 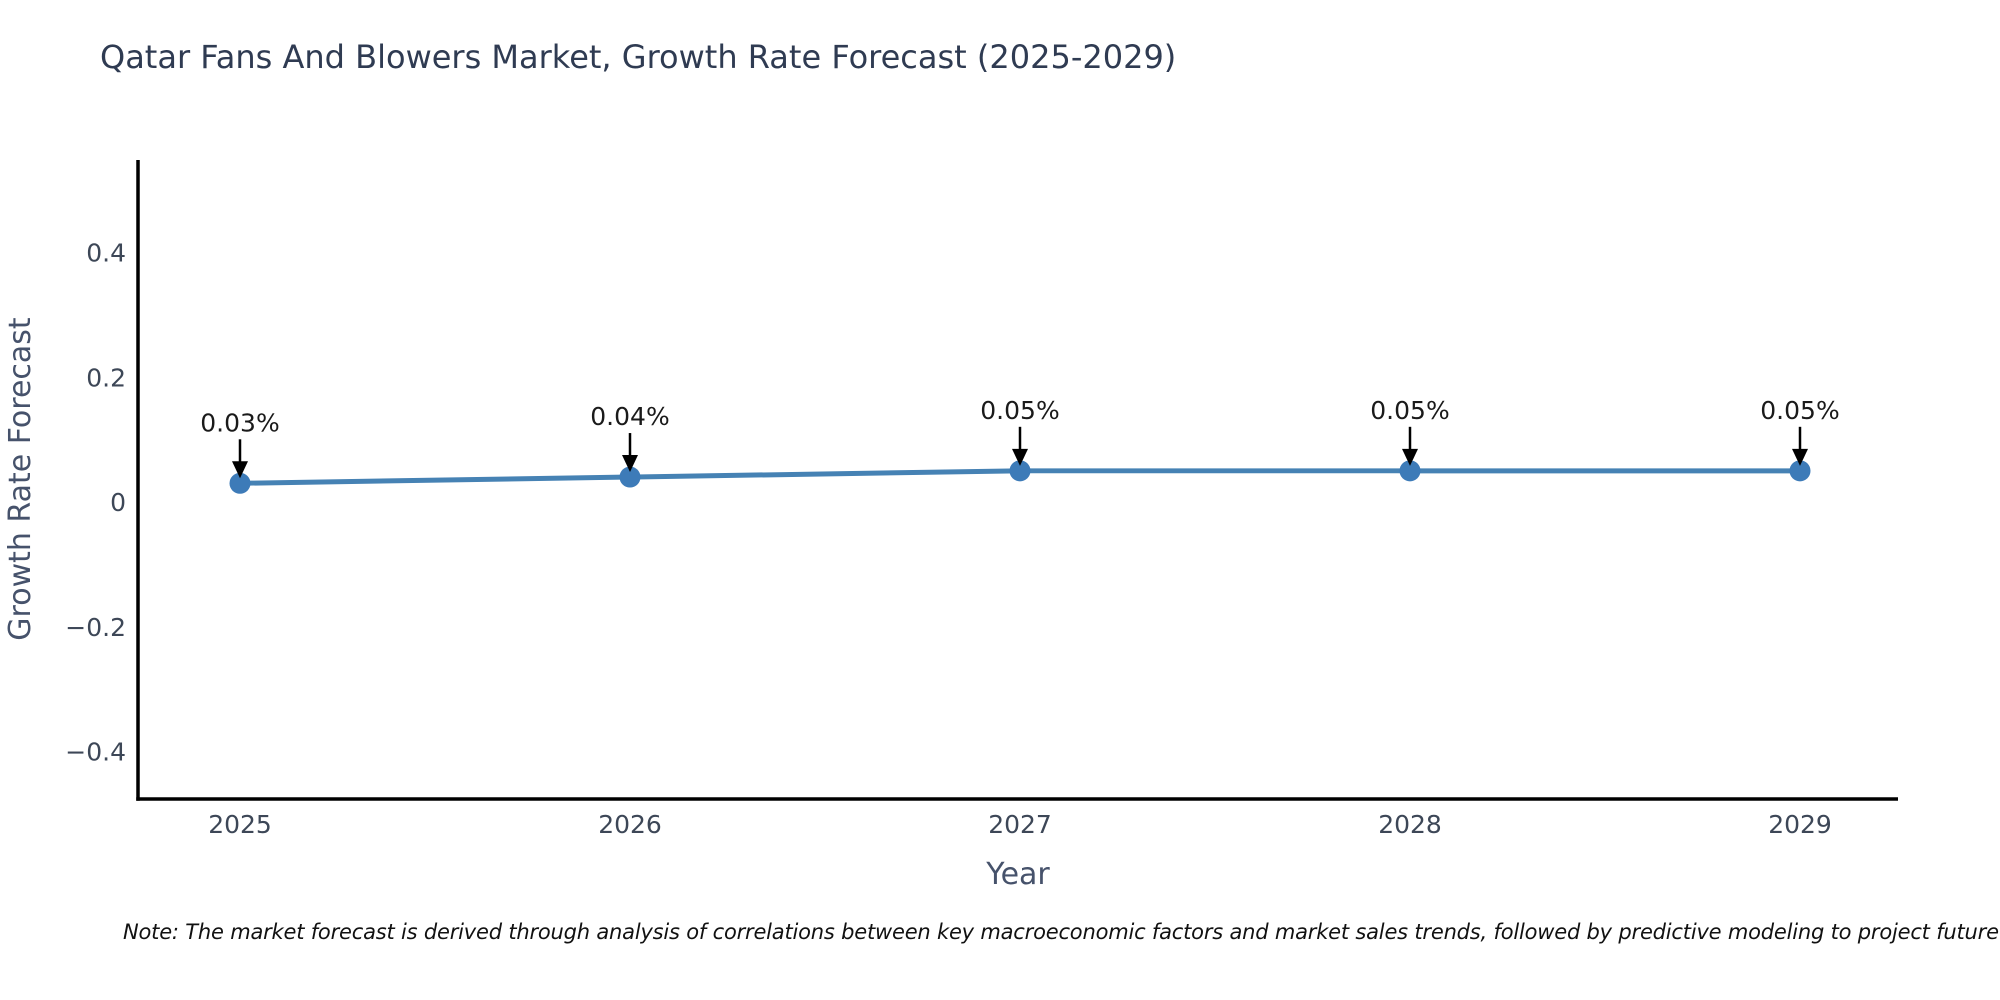 What do you see at coordinates (95, 752) in the screenshot?
I see `y-tick-label: −0.4` at bounding box center [95, 752].